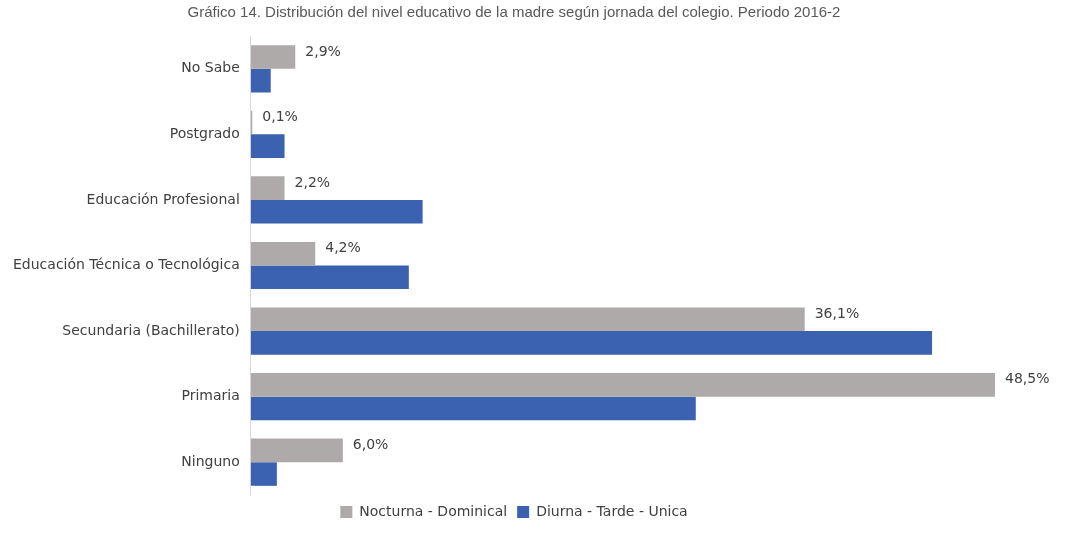  I want to click on y-tick-label: Educación Profesional, so click(163, 198).